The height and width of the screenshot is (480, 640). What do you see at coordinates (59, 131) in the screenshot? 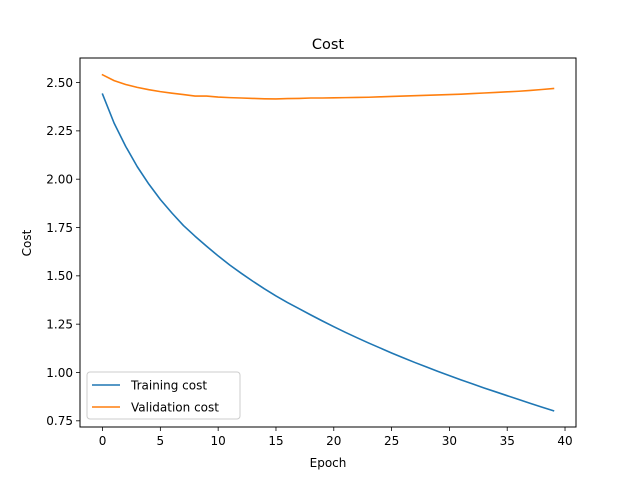
I see `y-tick-label: 2.25` at bounding box center [59, 131].